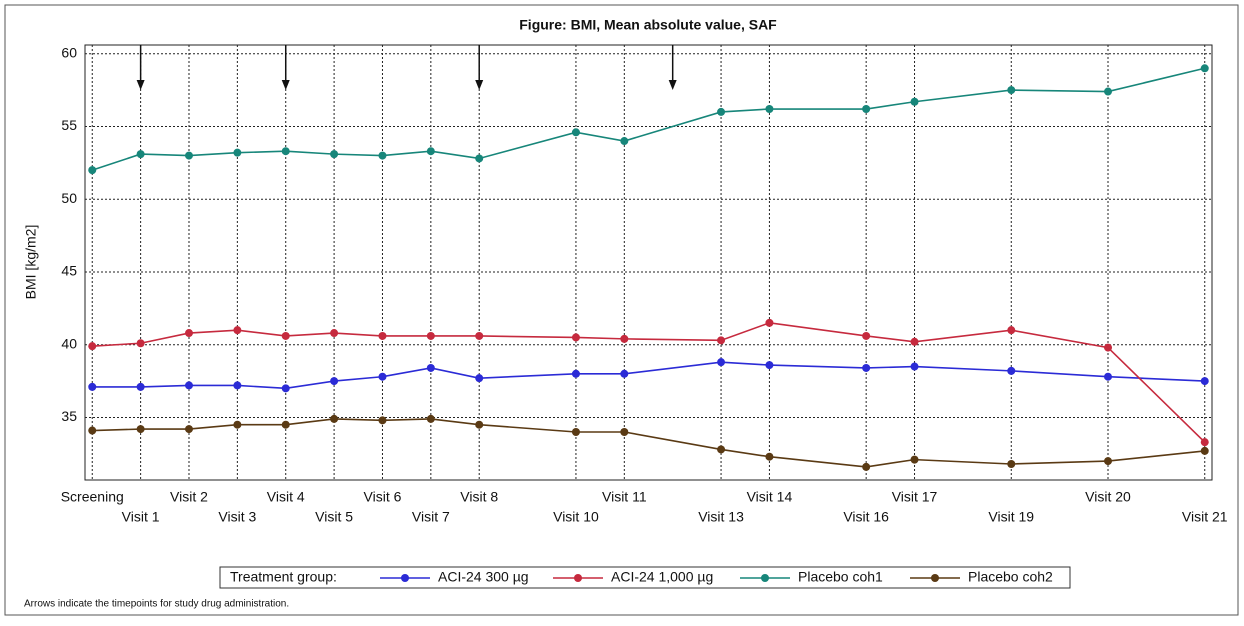  I want to click on chart-title: Figure: BMI, Mean absolute value, SAF, so click(648, 25).